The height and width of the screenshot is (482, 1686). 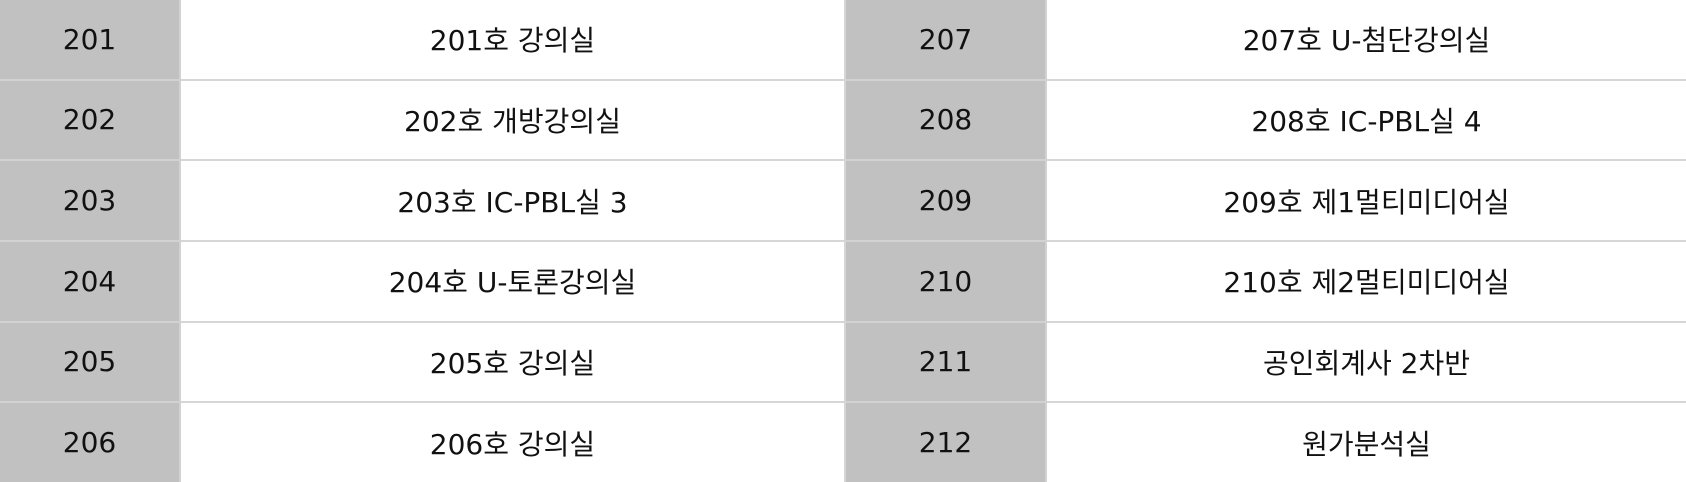 What do you see at coordinates (90, 281) in the screenshot?
I see `room-number-cell: 204` at bounding box center [90, 281].